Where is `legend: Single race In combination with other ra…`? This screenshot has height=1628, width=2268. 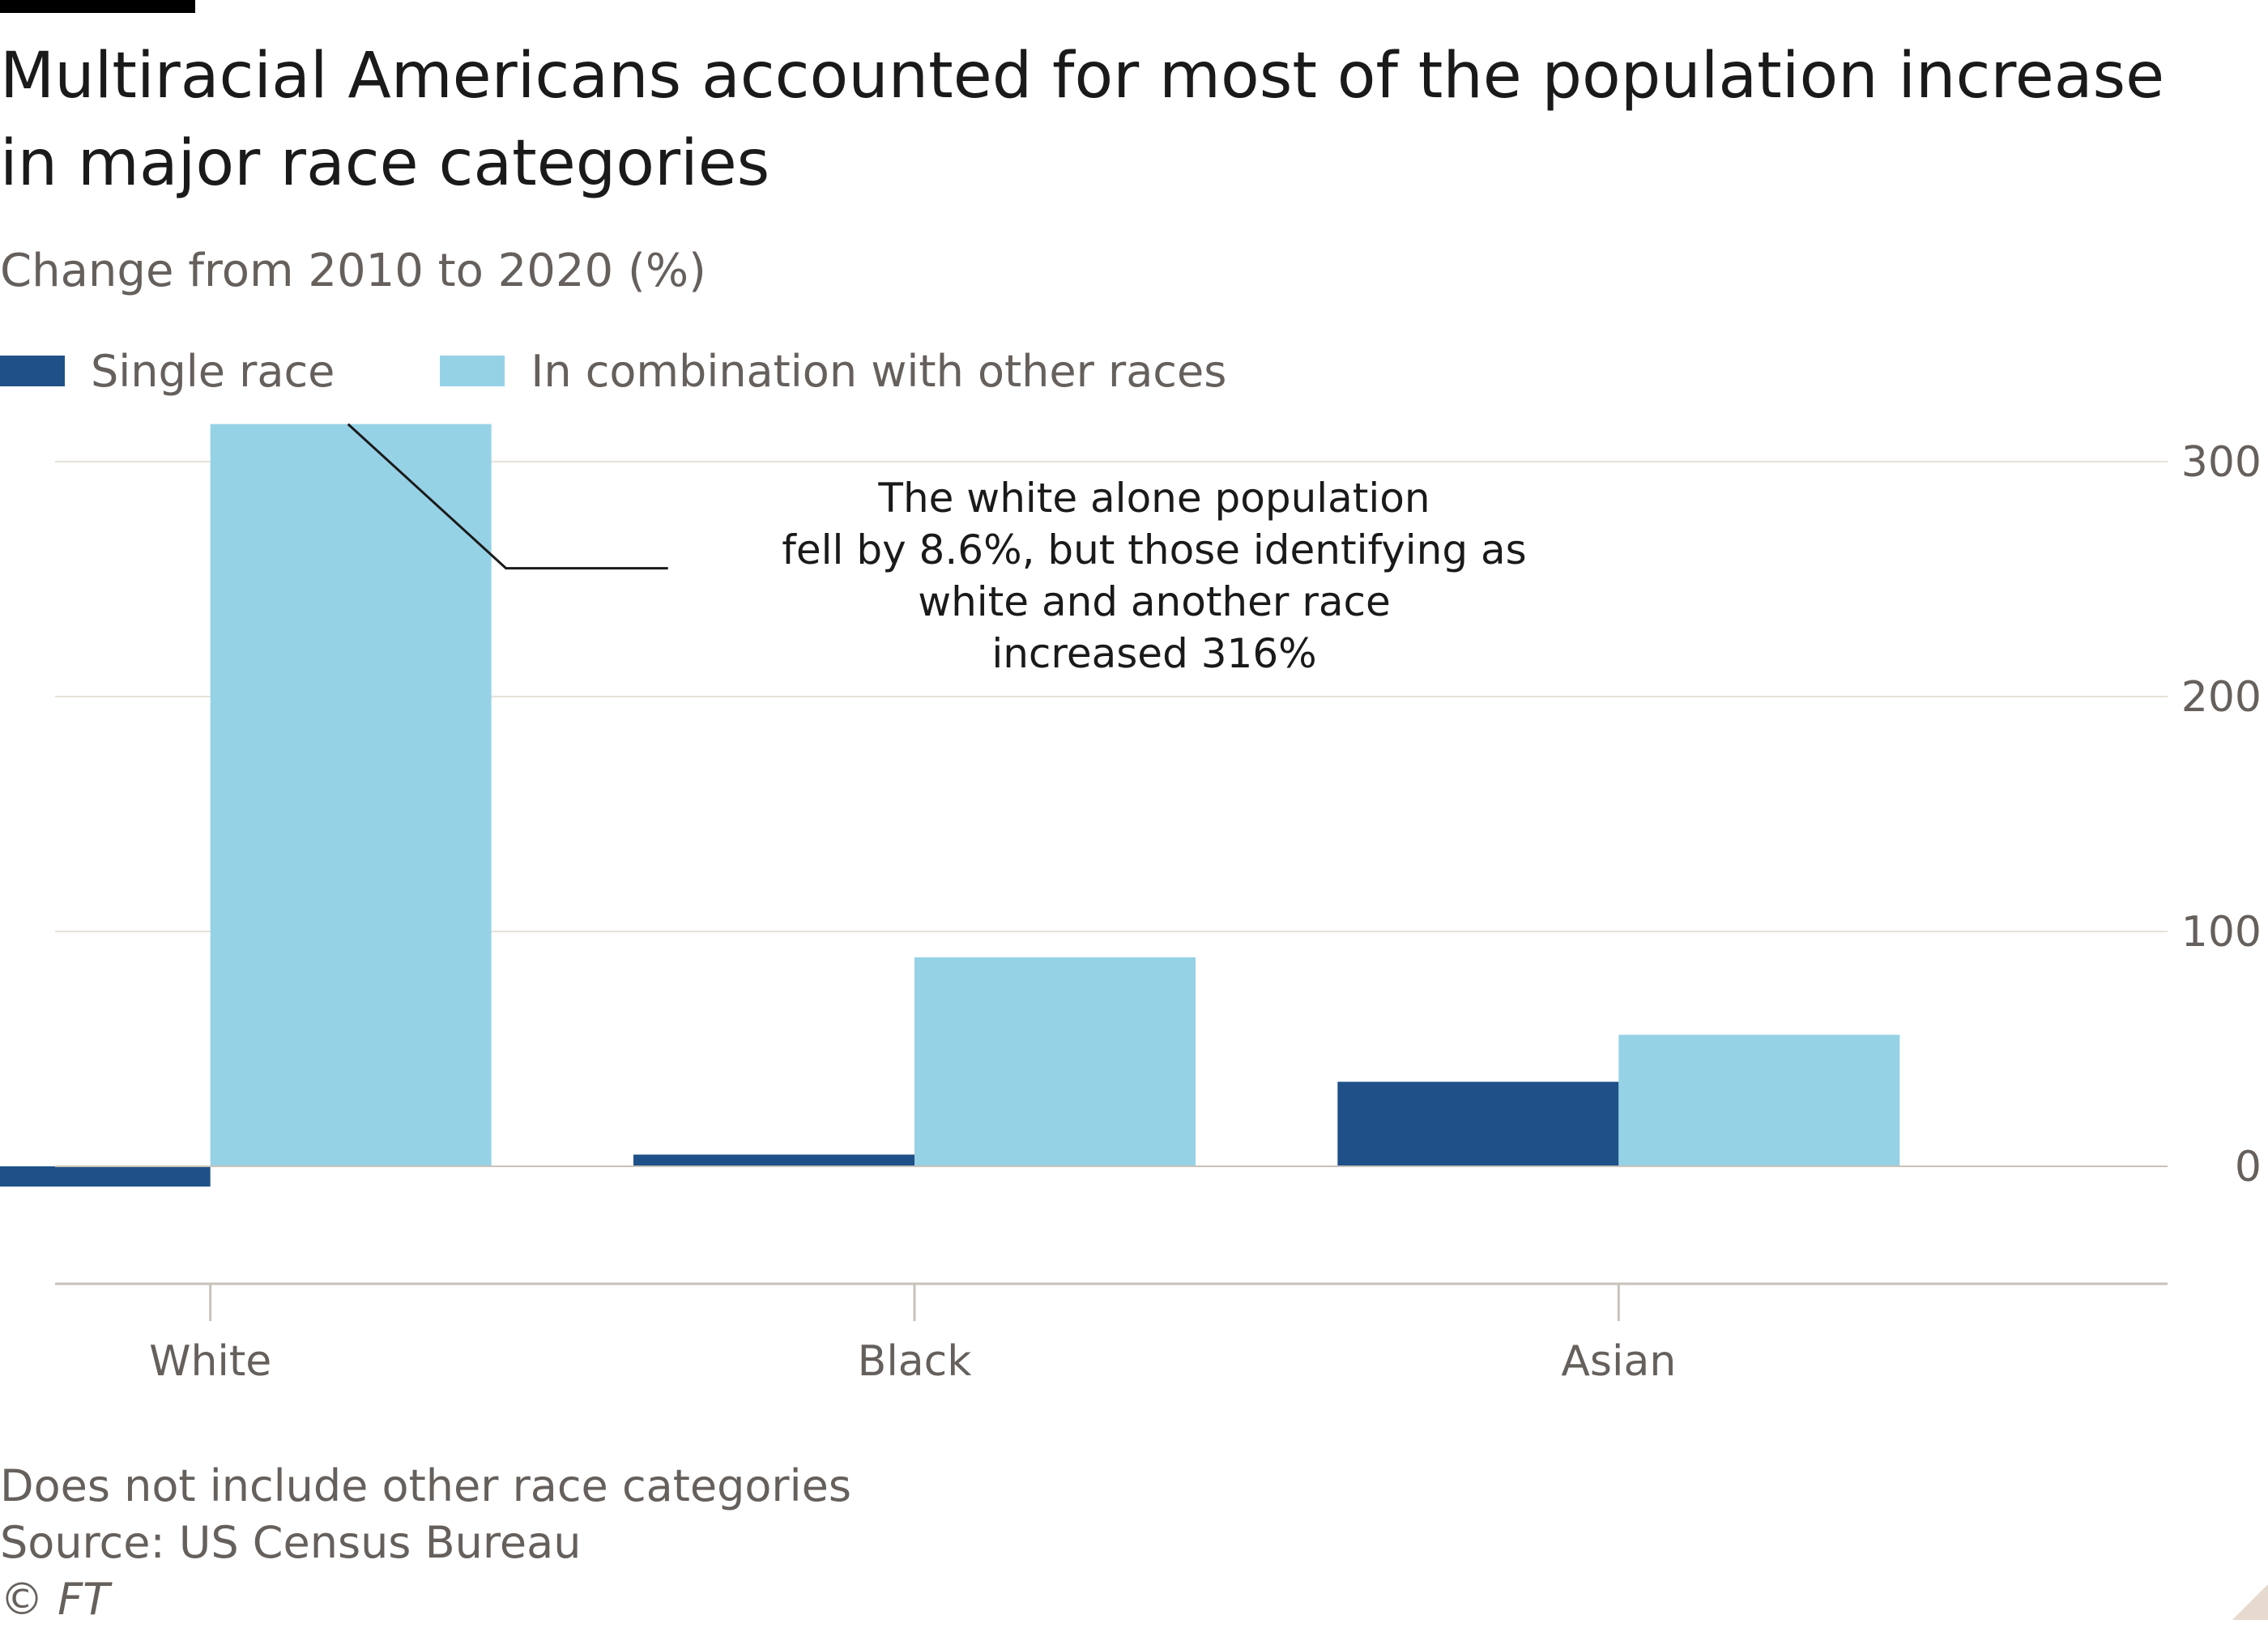 legend: Single race In combination with other ra… is located at coordinates (666, 371).